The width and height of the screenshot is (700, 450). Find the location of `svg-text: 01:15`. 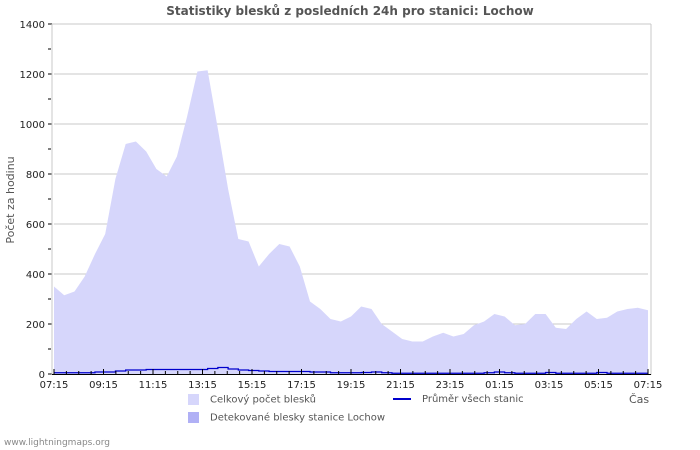

svg-text: 01:15 is located at coordinates (499, 385).